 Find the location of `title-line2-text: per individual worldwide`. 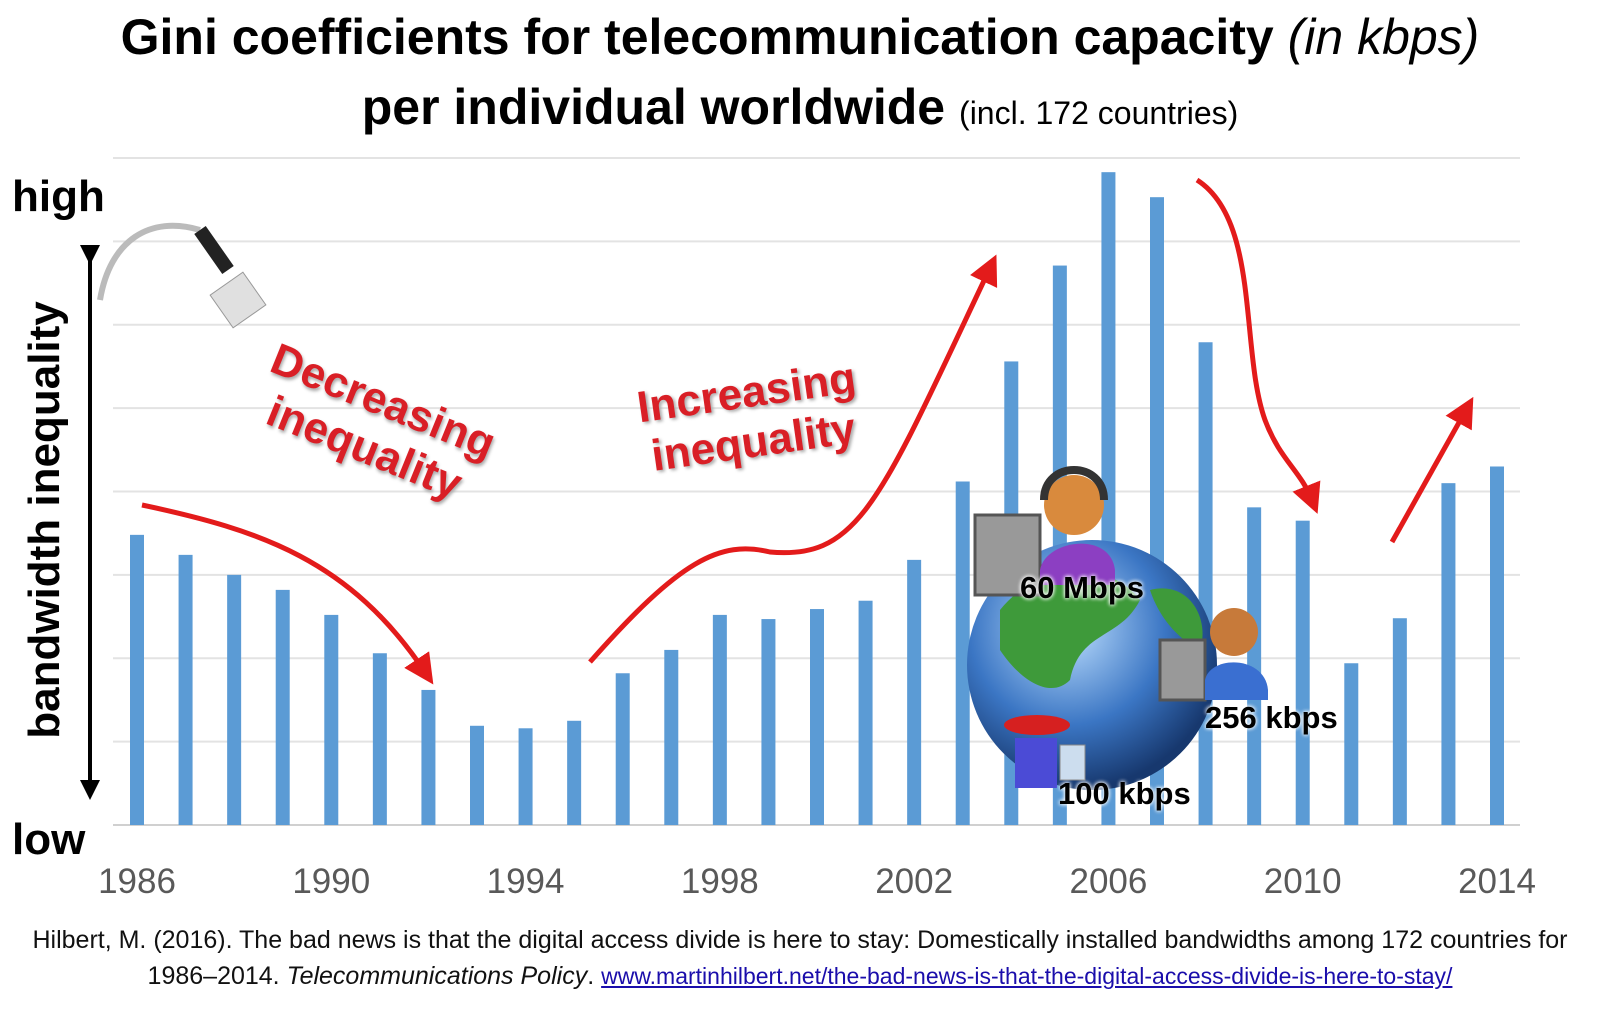

title-line2-text: per individual worldwide is located at coordinates (653, 107).